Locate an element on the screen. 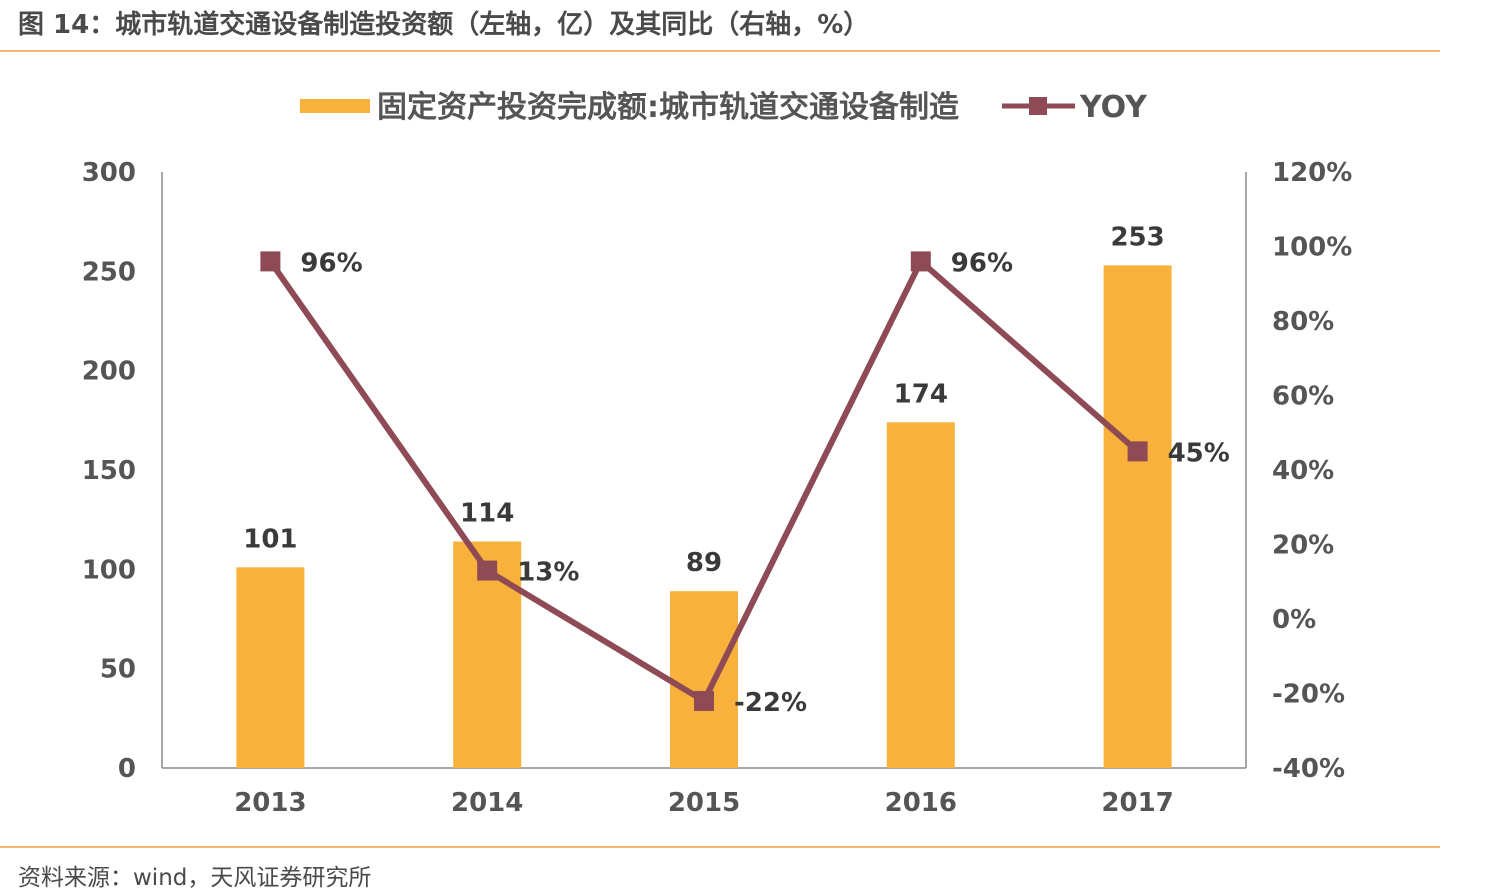  right-tick-label: 60% is located at coordinates (1303, 397).